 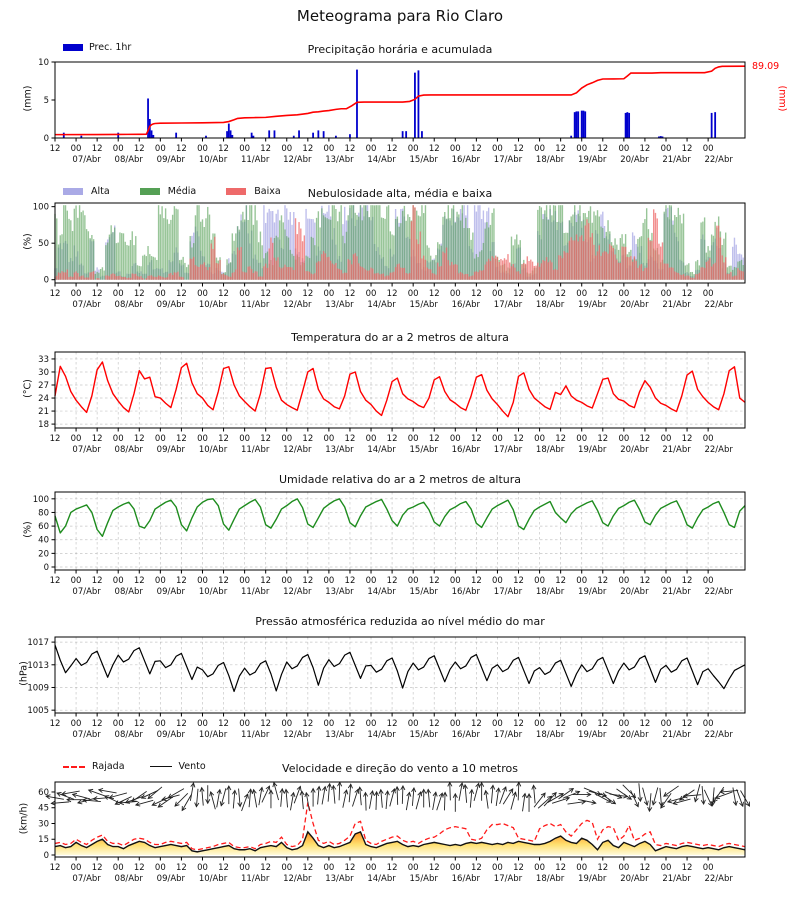 I want to click on cloud-media-swatch, so click(x=149, y=191).